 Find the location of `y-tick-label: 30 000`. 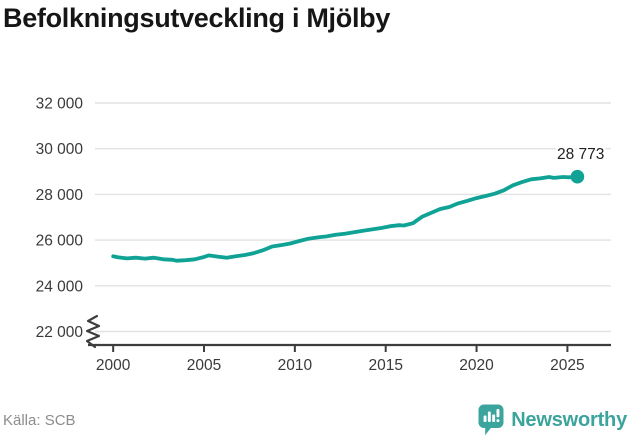

y-tick-label: 30 000 is located at coordinates (60, 149).